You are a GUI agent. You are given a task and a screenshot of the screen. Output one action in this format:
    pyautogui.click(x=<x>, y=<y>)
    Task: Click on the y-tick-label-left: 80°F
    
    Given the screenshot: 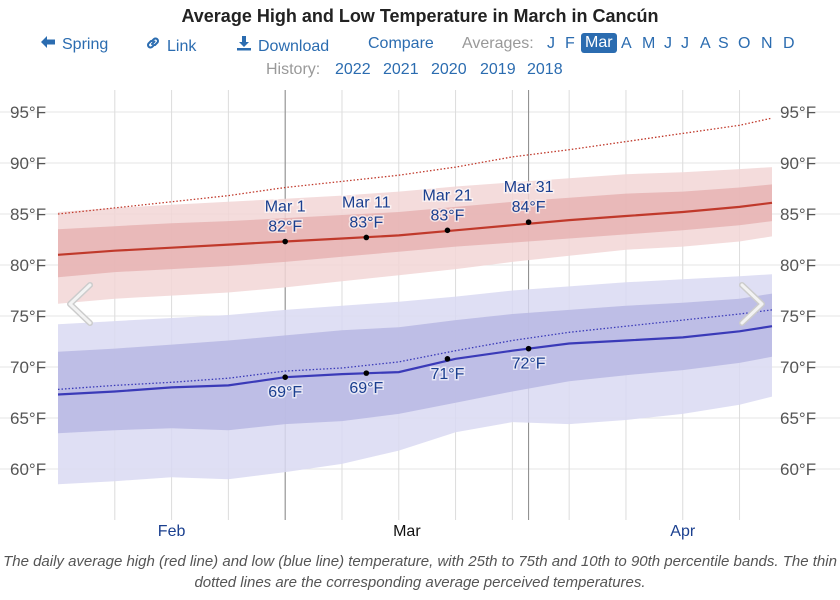 What is the action you would take?
    pyautogui.click(x=28, y=265)
    